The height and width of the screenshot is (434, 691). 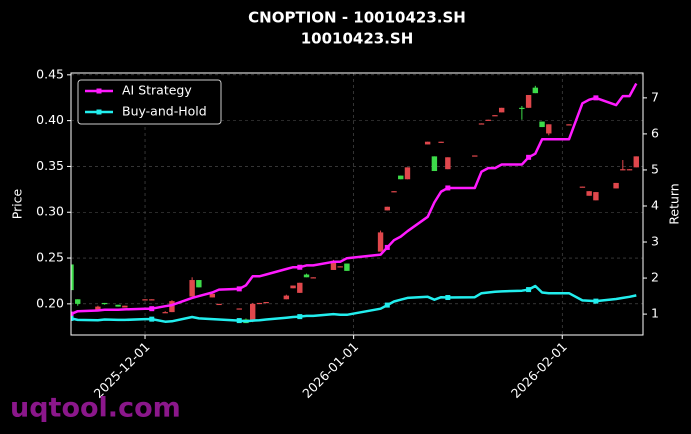 I want to click on y2-tick-label: 1, so click(x=655, y=313).